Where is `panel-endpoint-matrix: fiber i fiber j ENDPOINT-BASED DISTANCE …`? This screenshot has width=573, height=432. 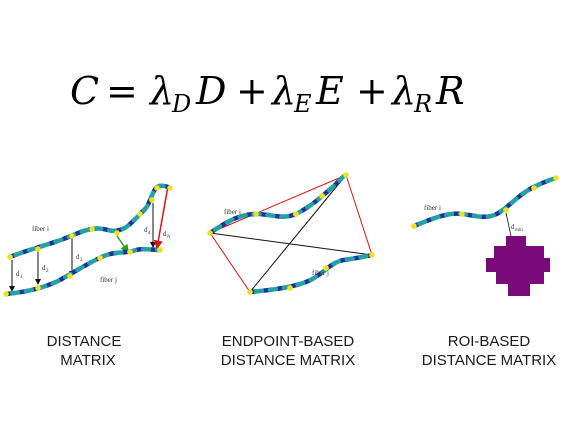
panel-endpoint-matrix: fiber i fiber j ENDPOINT-BASED DISTANCE … is located at coordinates (291, 270).